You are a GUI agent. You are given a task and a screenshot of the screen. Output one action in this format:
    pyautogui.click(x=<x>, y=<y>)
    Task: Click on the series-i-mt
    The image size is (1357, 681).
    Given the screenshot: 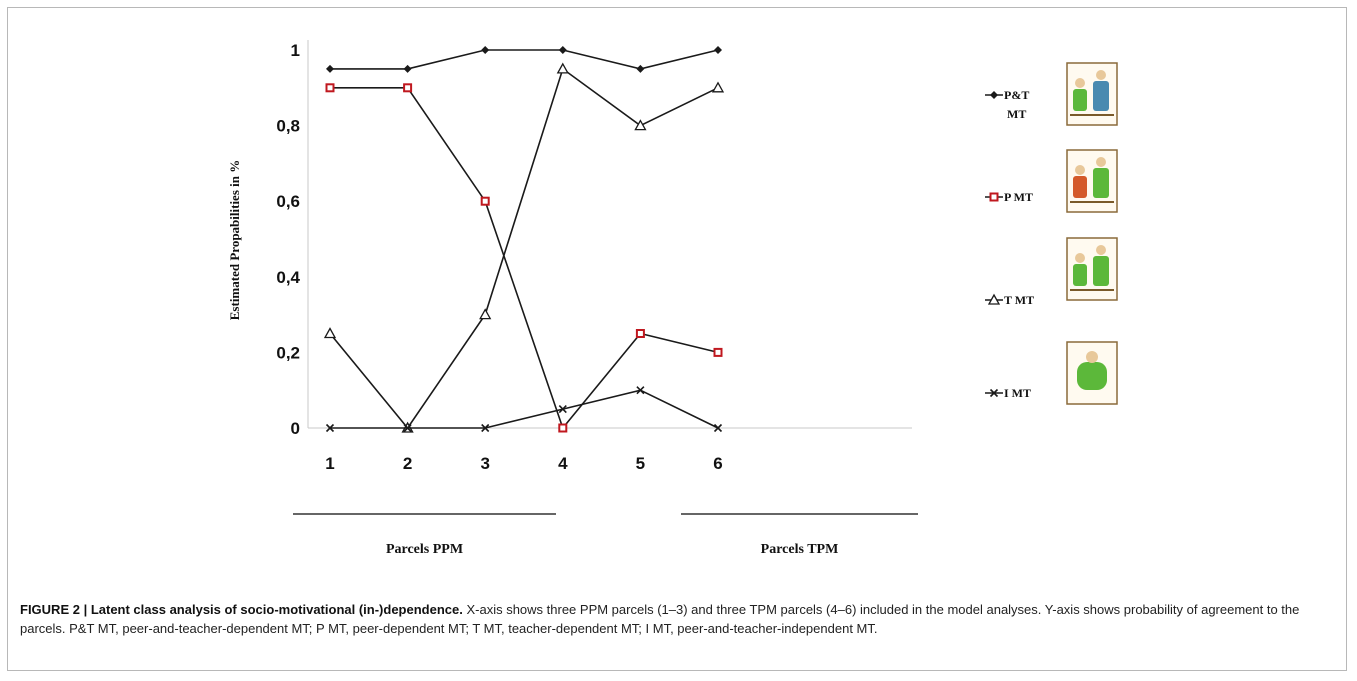 What is the action you would take?
    pyautogui.click(x=524, y=409)
    